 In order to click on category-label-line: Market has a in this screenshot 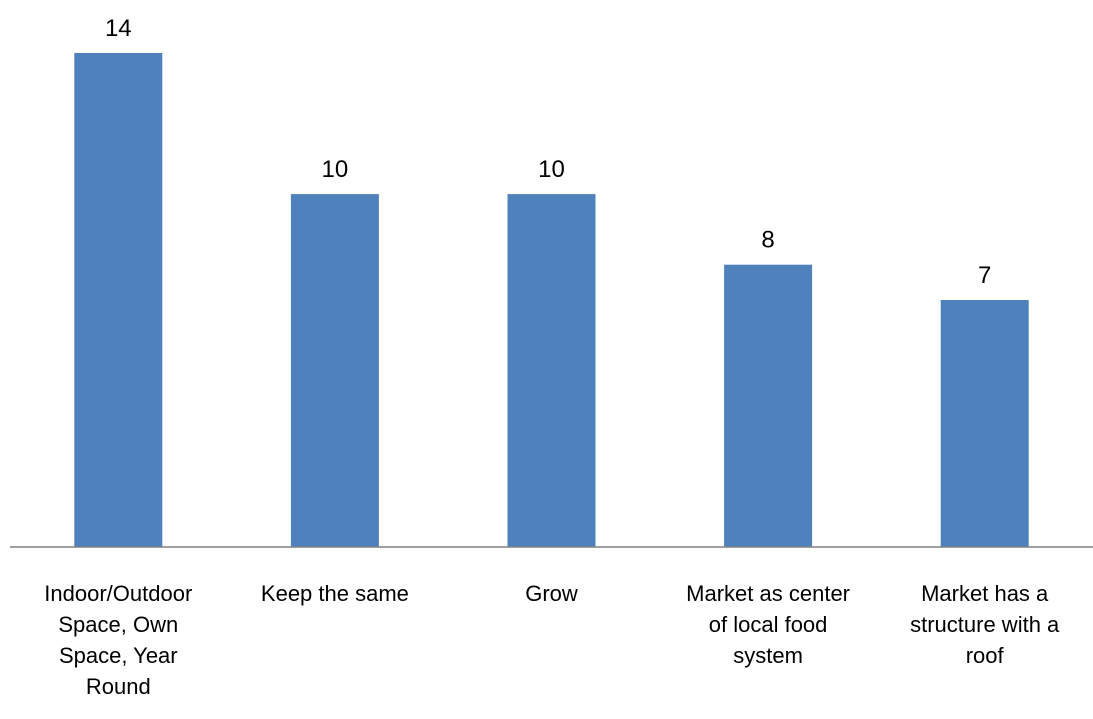, I will do `click(985, 593)`.